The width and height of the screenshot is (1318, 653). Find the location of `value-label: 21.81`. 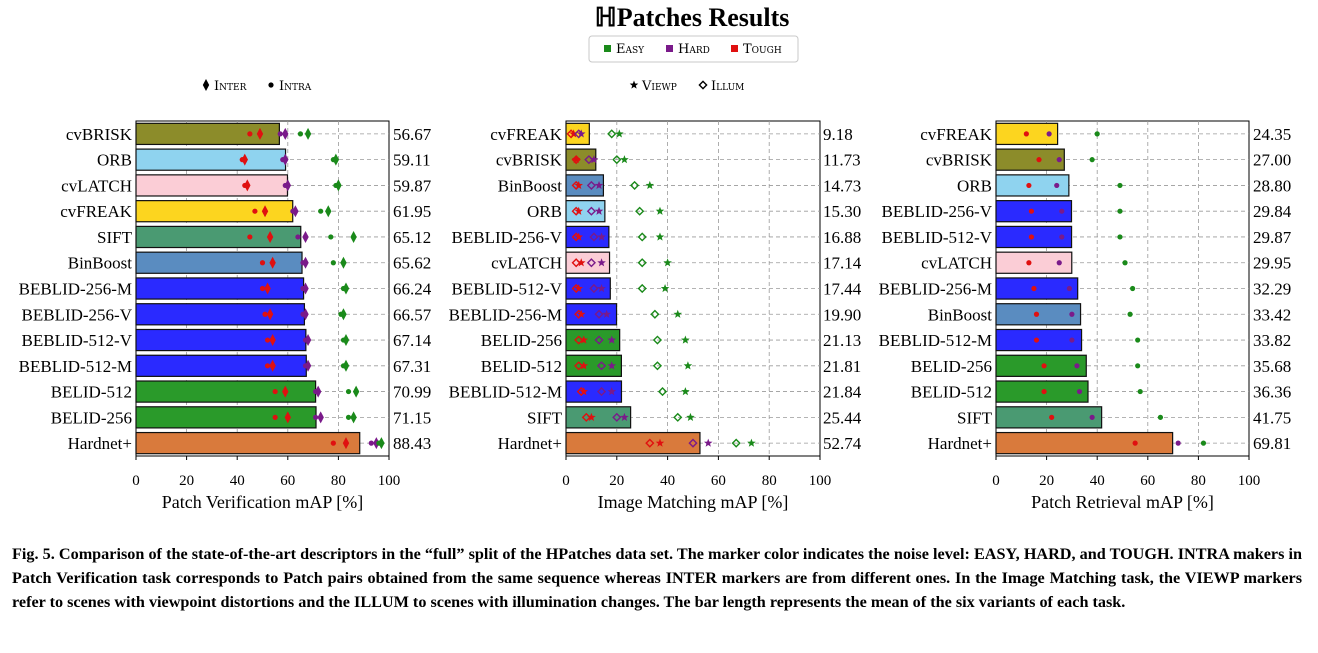

value-label: 21.81 is located at coordinates (842, 366).